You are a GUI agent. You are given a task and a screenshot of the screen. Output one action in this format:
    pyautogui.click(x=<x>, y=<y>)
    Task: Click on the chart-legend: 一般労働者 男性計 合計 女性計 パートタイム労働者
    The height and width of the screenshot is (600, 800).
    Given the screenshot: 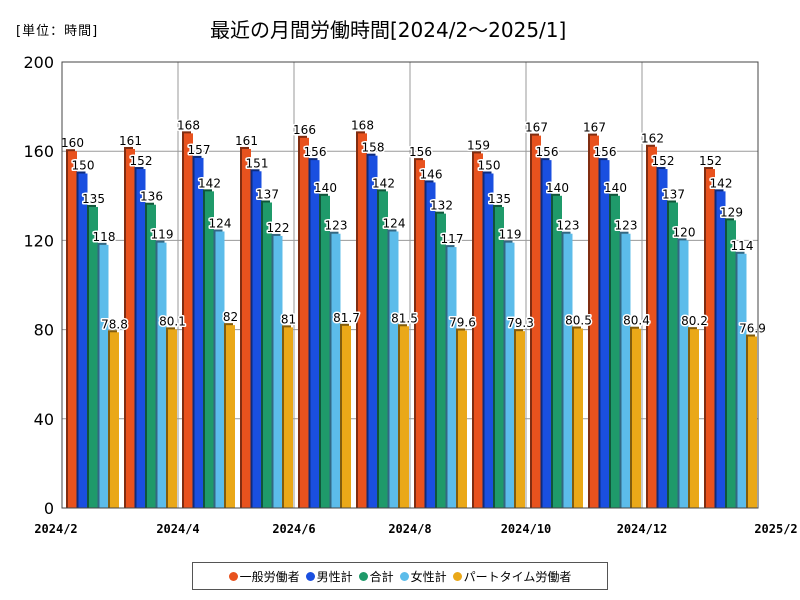 What is the action you would take?
    pyautogui.click(x=400, y=576)
    